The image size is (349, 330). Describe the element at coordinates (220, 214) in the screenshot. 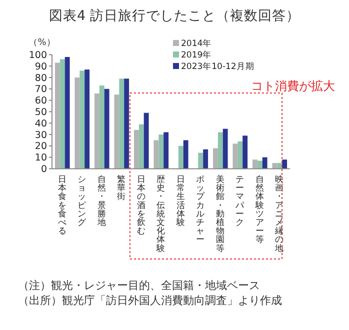

I see `category-label: 美術館・動植物園等` at that location.